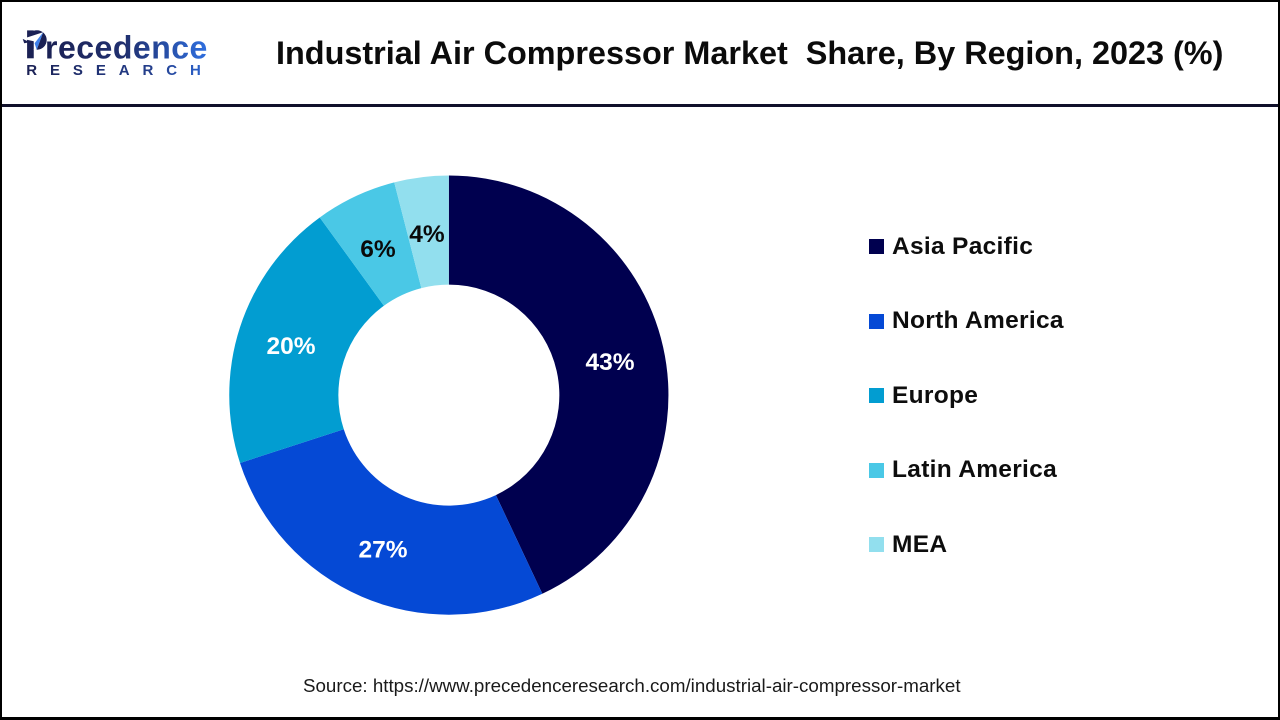 The width and height of the screenshot is (1280, 720). Describe the element at coordinates (378, 249) in the screenshot. I see `svg-text: 6%` at that location.